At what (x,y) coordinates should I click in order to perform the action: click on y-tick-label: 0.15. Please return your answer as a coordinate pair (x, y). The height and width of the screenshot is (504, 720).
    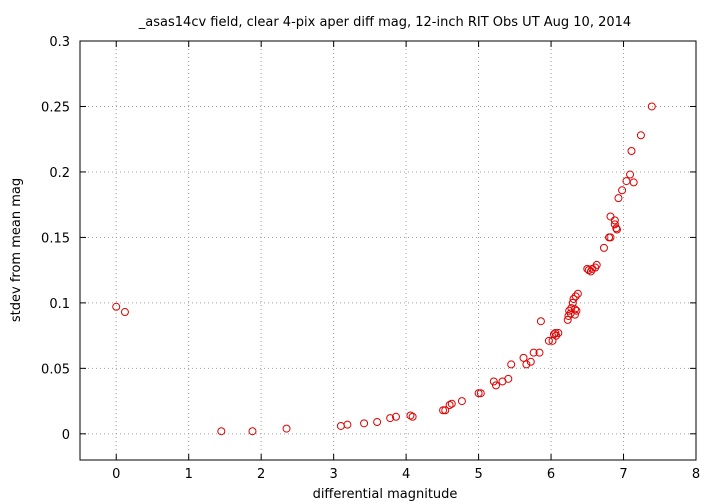
    Looking at the image, I should click on (55, 238).